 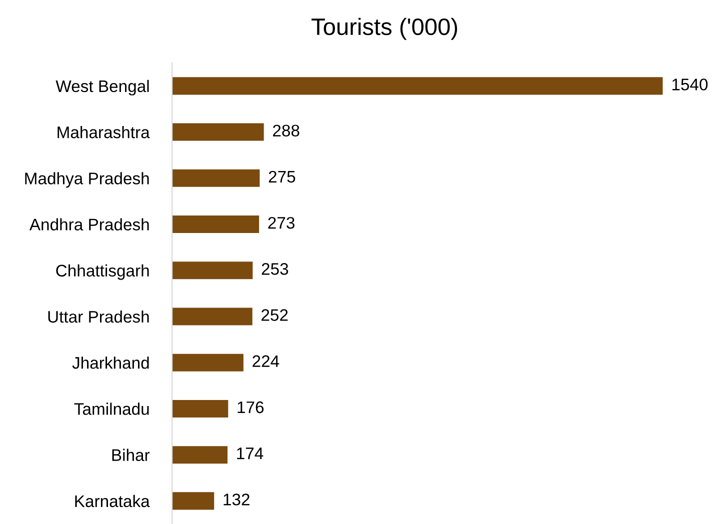 I want to click on data-label: 288, so click(x=286, y=130).